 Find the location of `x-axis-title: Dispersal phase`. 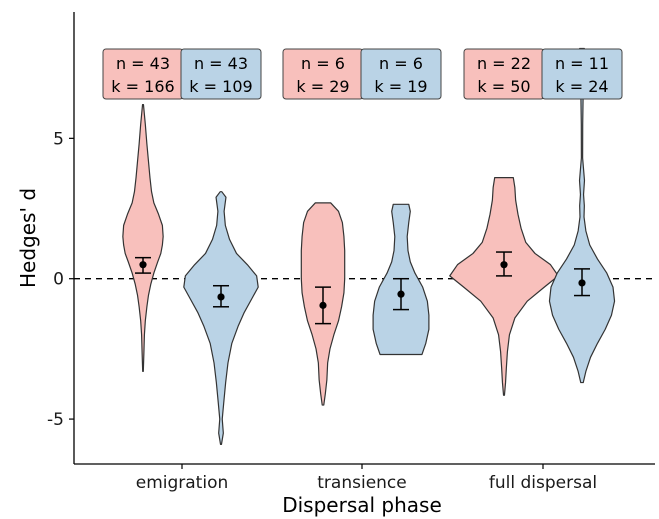

x-axis-title: Dispersal phase is located at coordinates (362, 505).